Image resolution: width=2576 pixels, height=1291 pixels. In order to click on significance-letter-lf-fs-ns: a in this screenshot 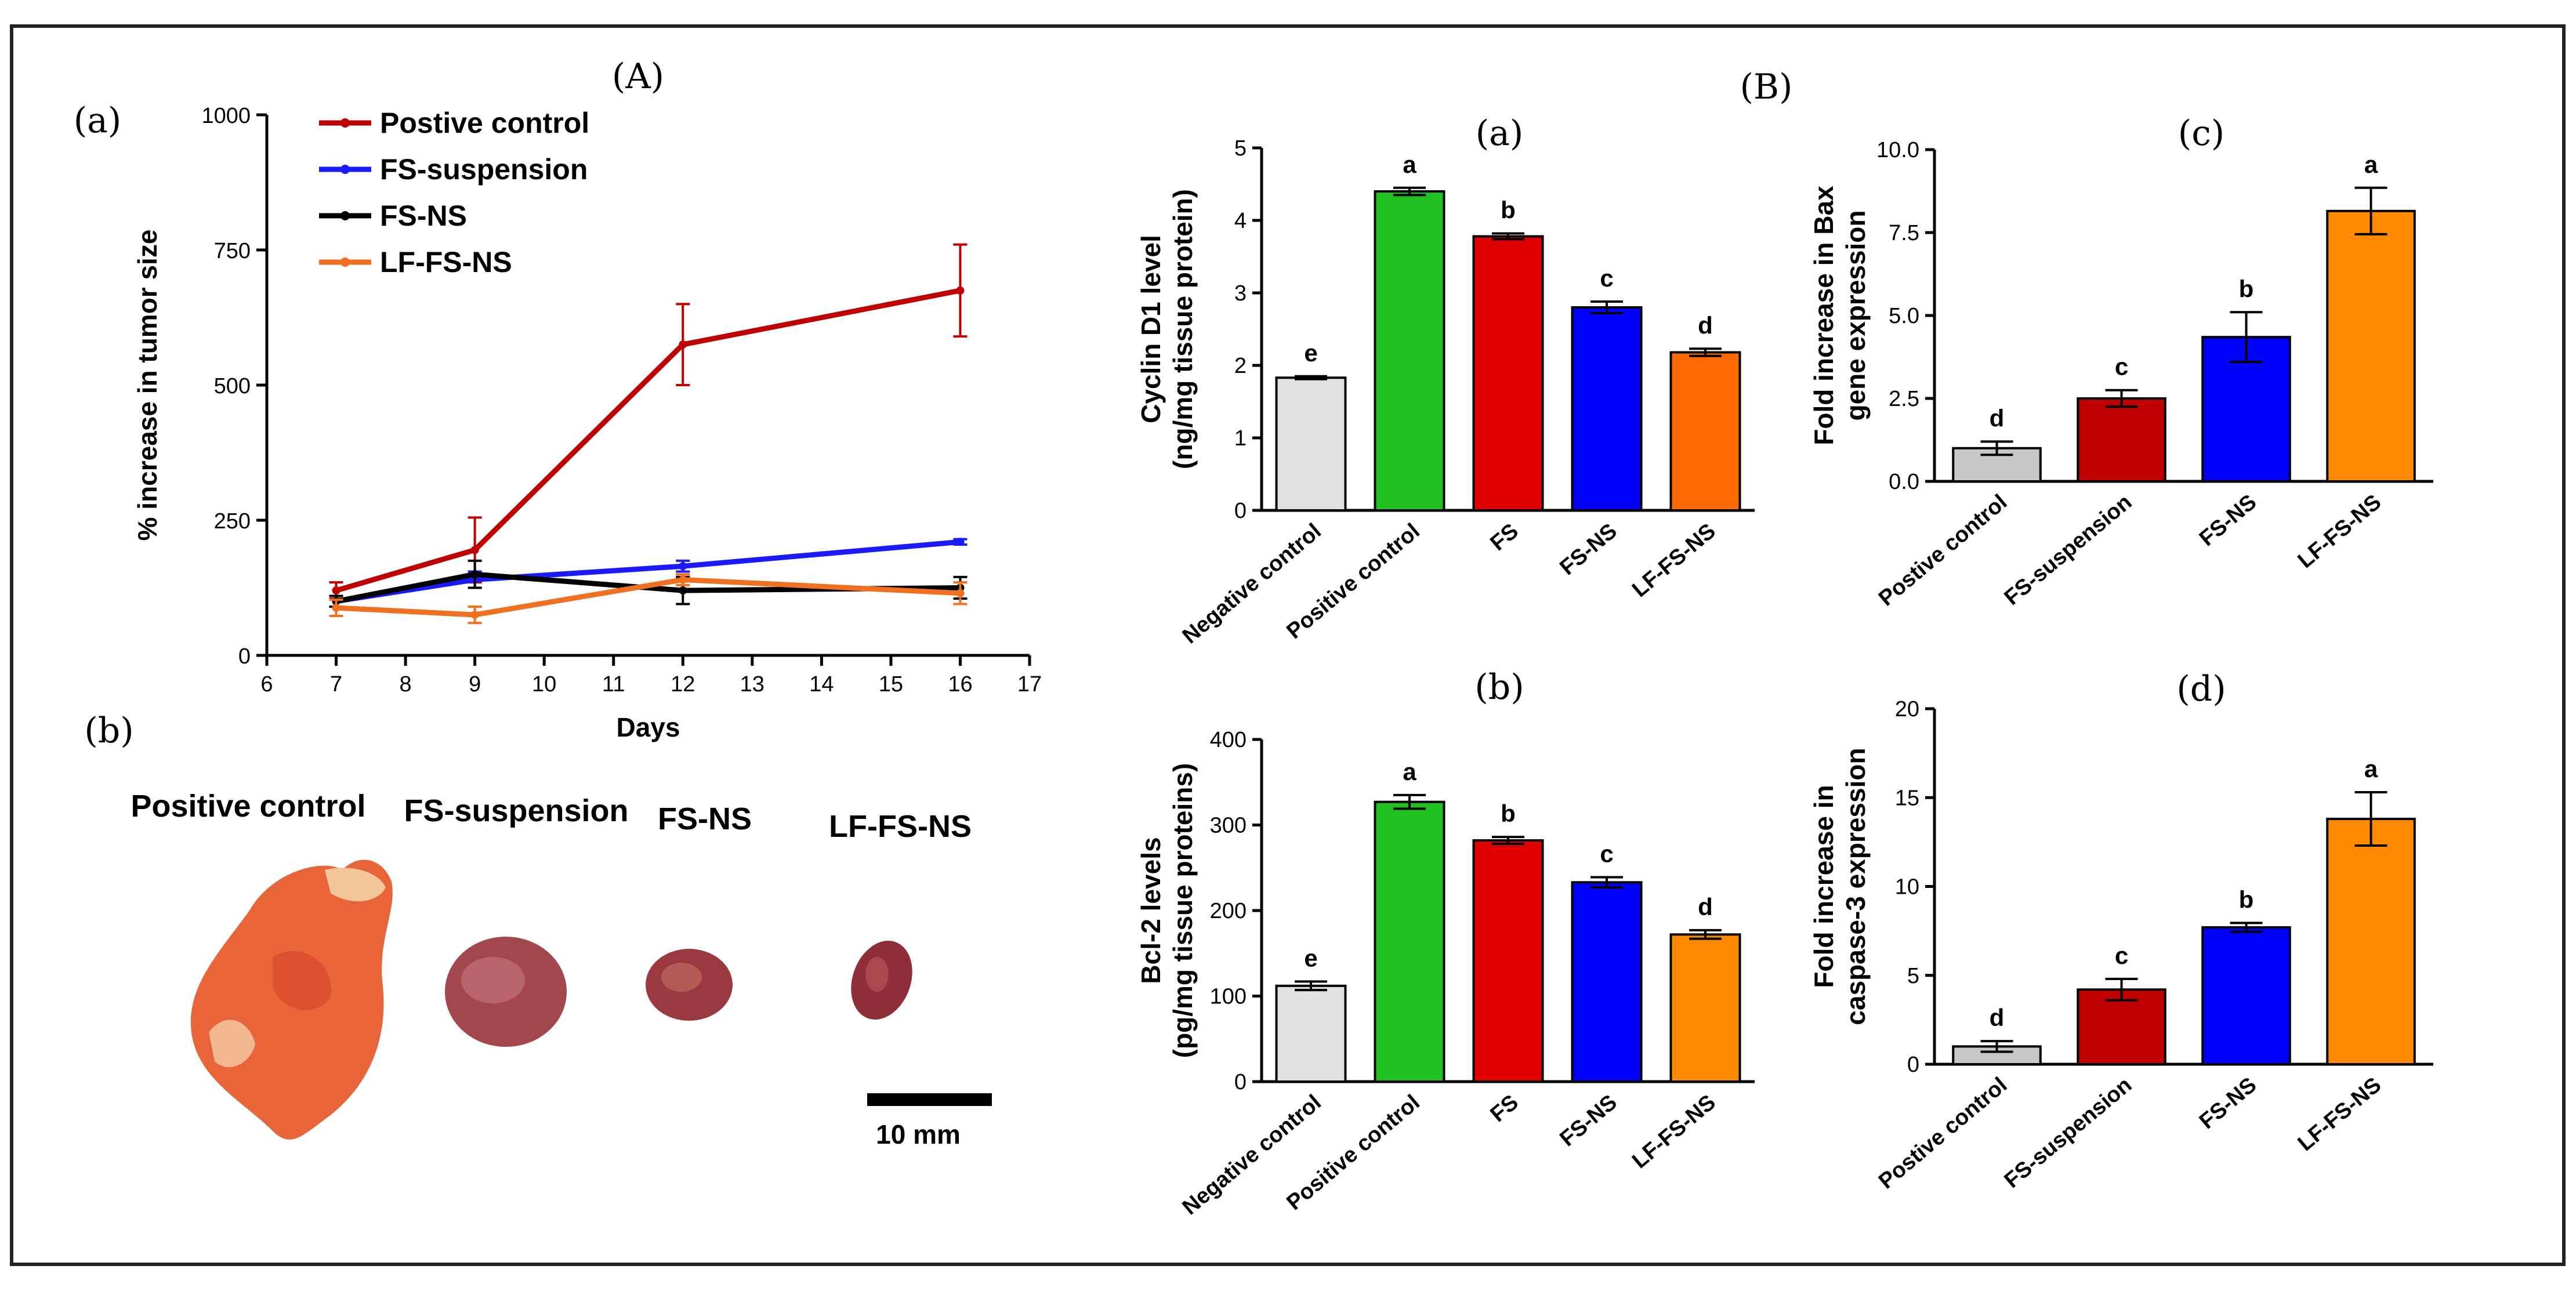, I will do `click(2371, 164)`.